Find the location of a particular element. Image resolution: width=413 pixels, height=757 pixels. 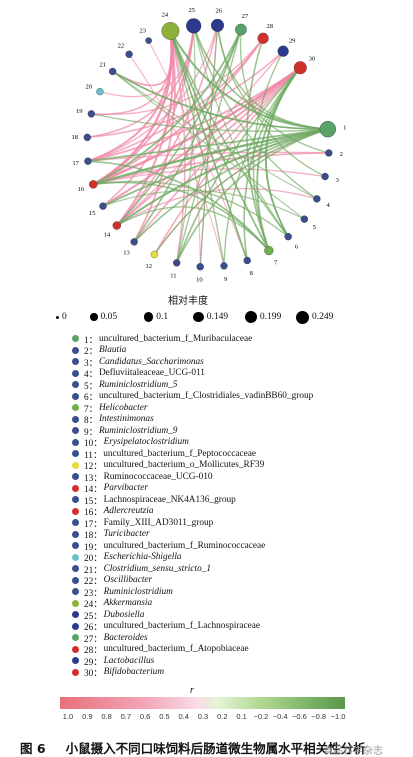

taxa-number: 23： is located at coordinates (93, 593).